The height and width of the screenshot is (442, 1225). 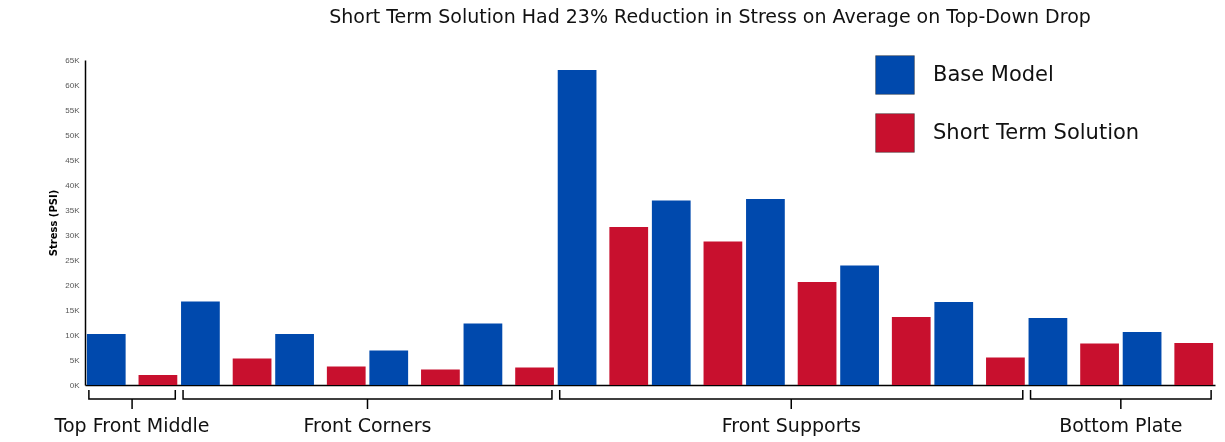 What do you see at coordinates (1121, 425) in the screenshot?
I see `text: Bottom Plate` at bounding box center [1121, 425].